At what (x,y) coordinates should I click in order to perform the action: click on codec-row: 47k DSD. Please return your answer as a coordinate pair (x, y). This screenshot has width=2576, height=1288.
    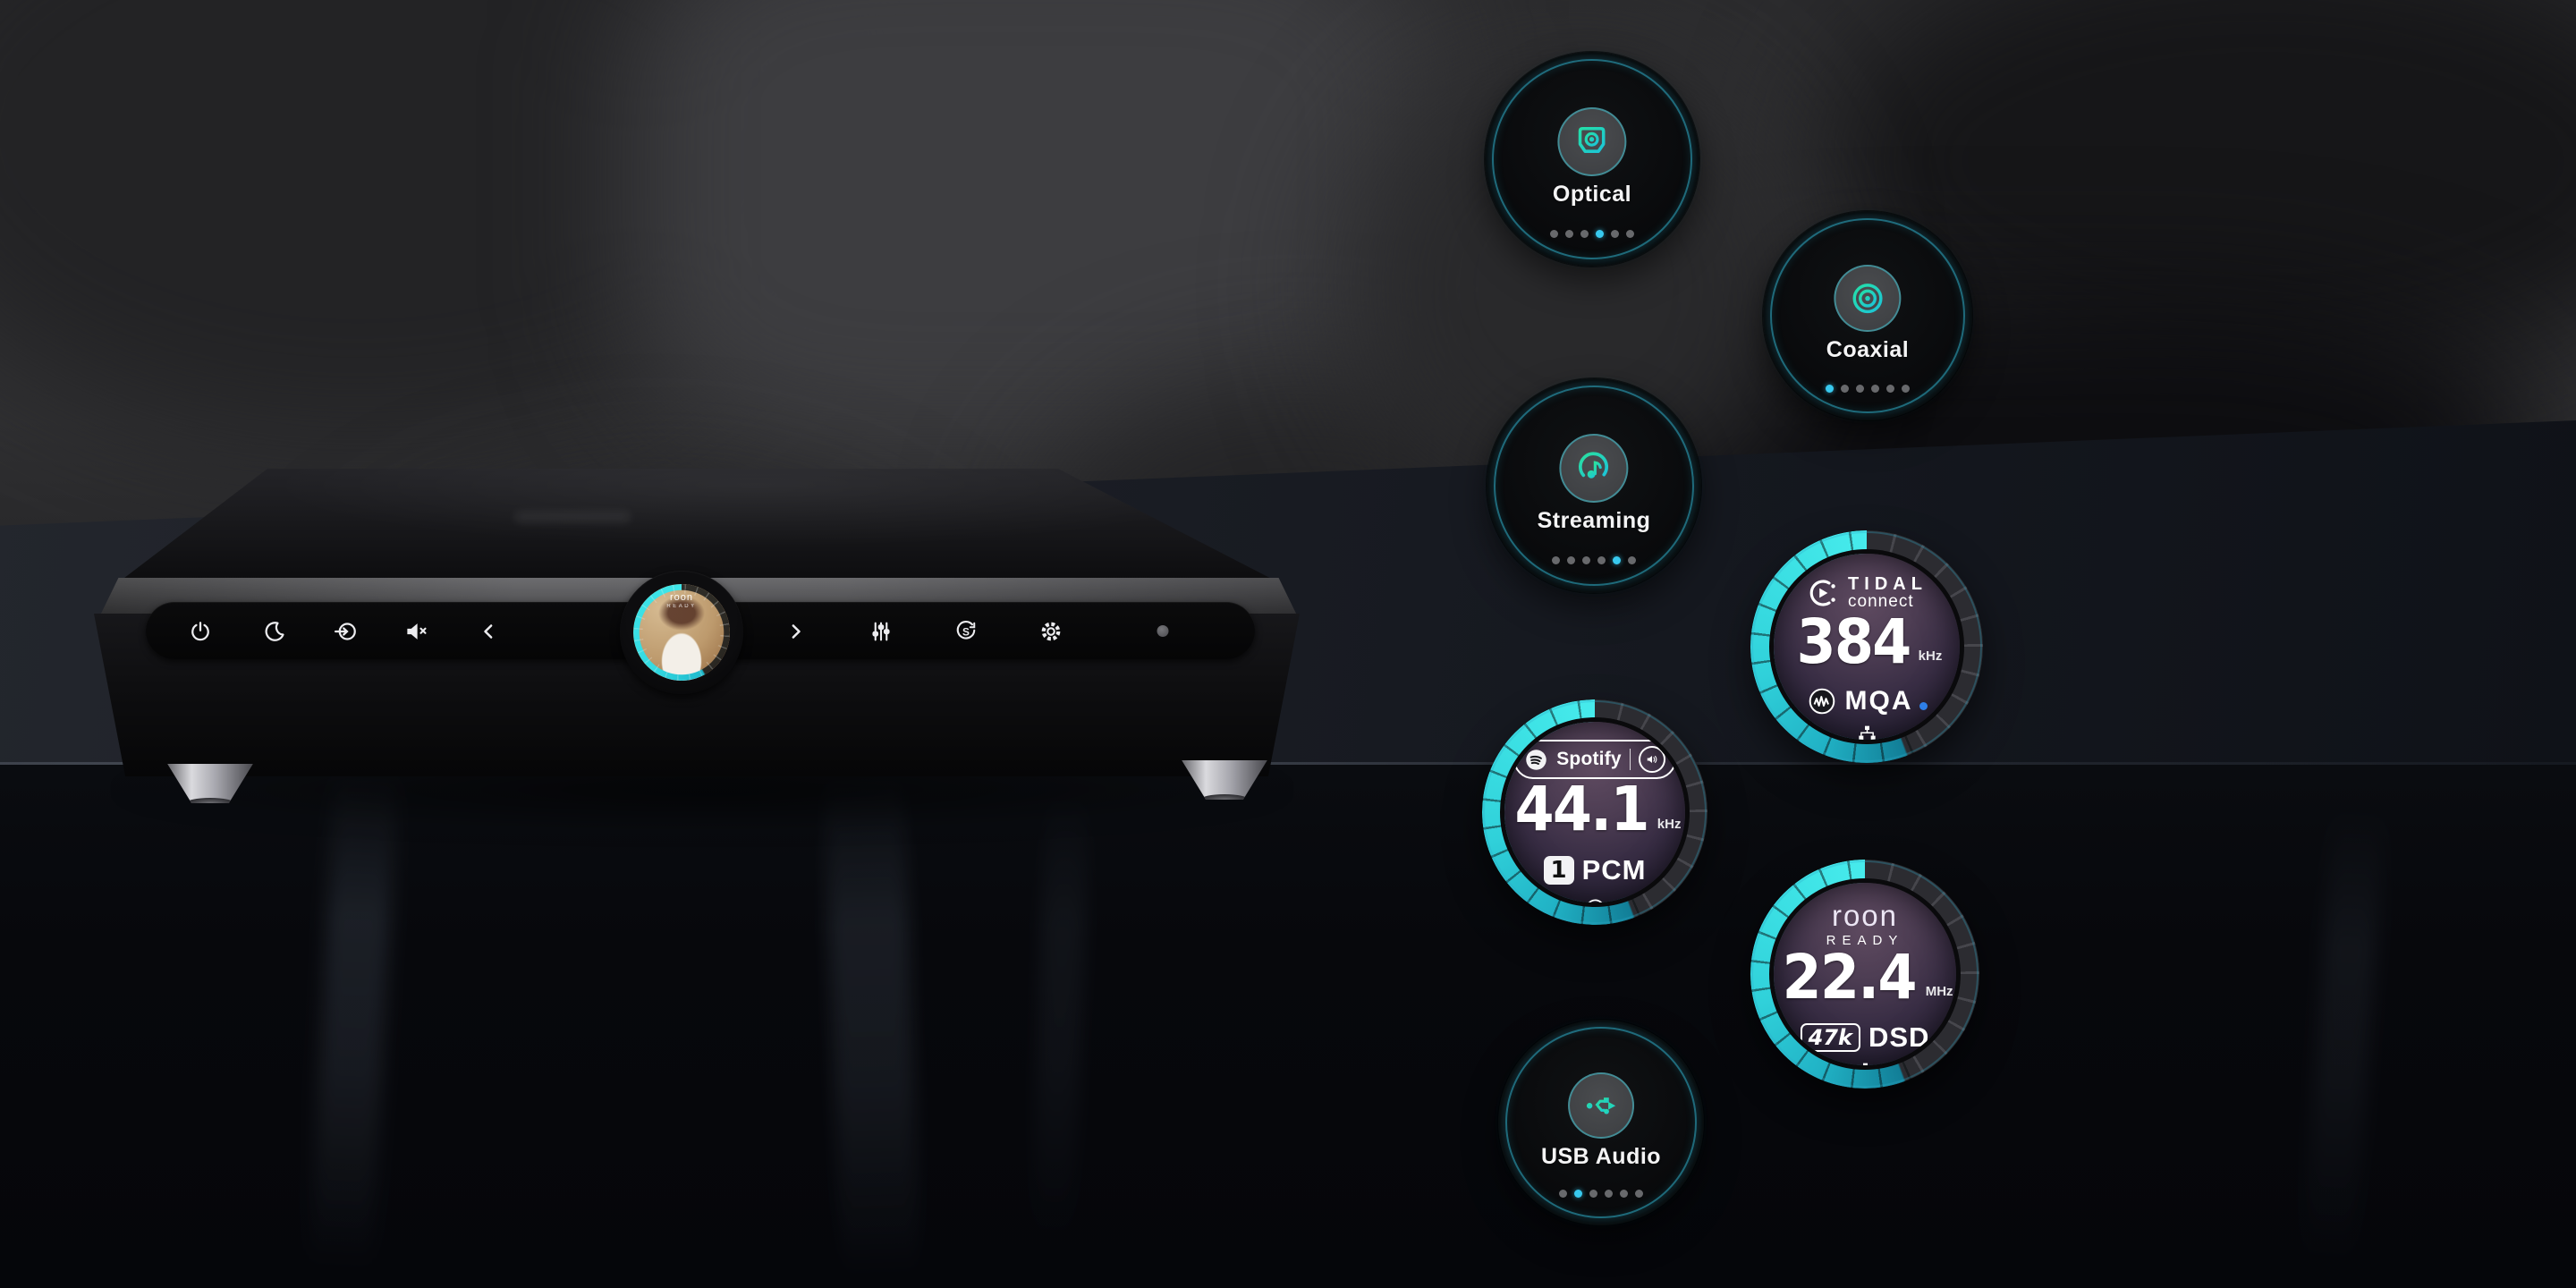
    Looking at the image, I should click on (1865, 1037).